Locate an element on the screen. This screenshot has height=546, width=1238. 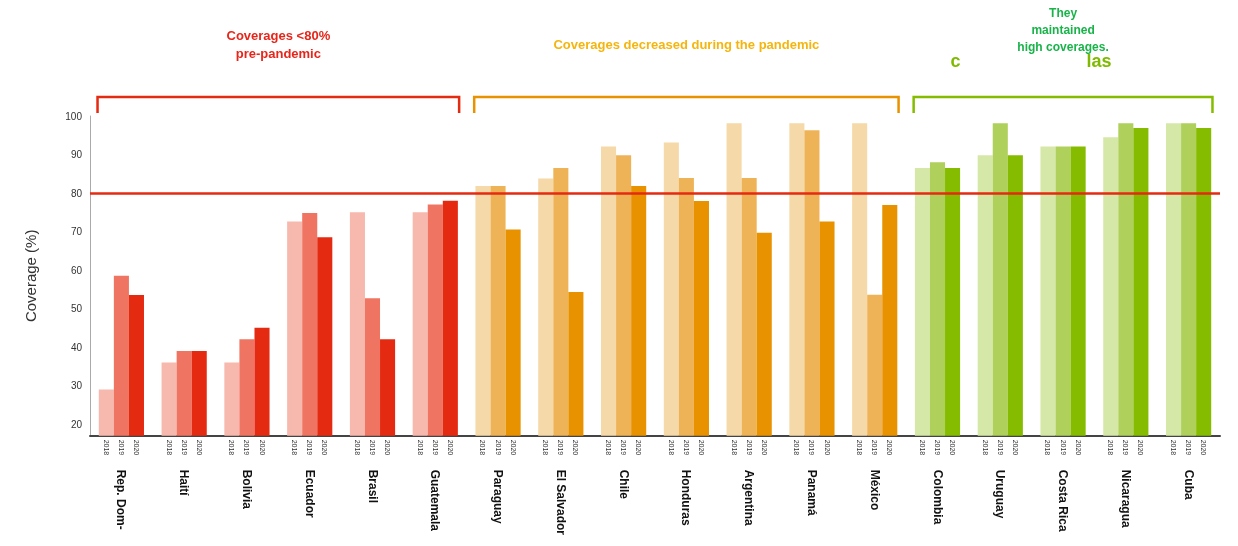
x-tick-label: Argentina is located at coordinates (749, 497).